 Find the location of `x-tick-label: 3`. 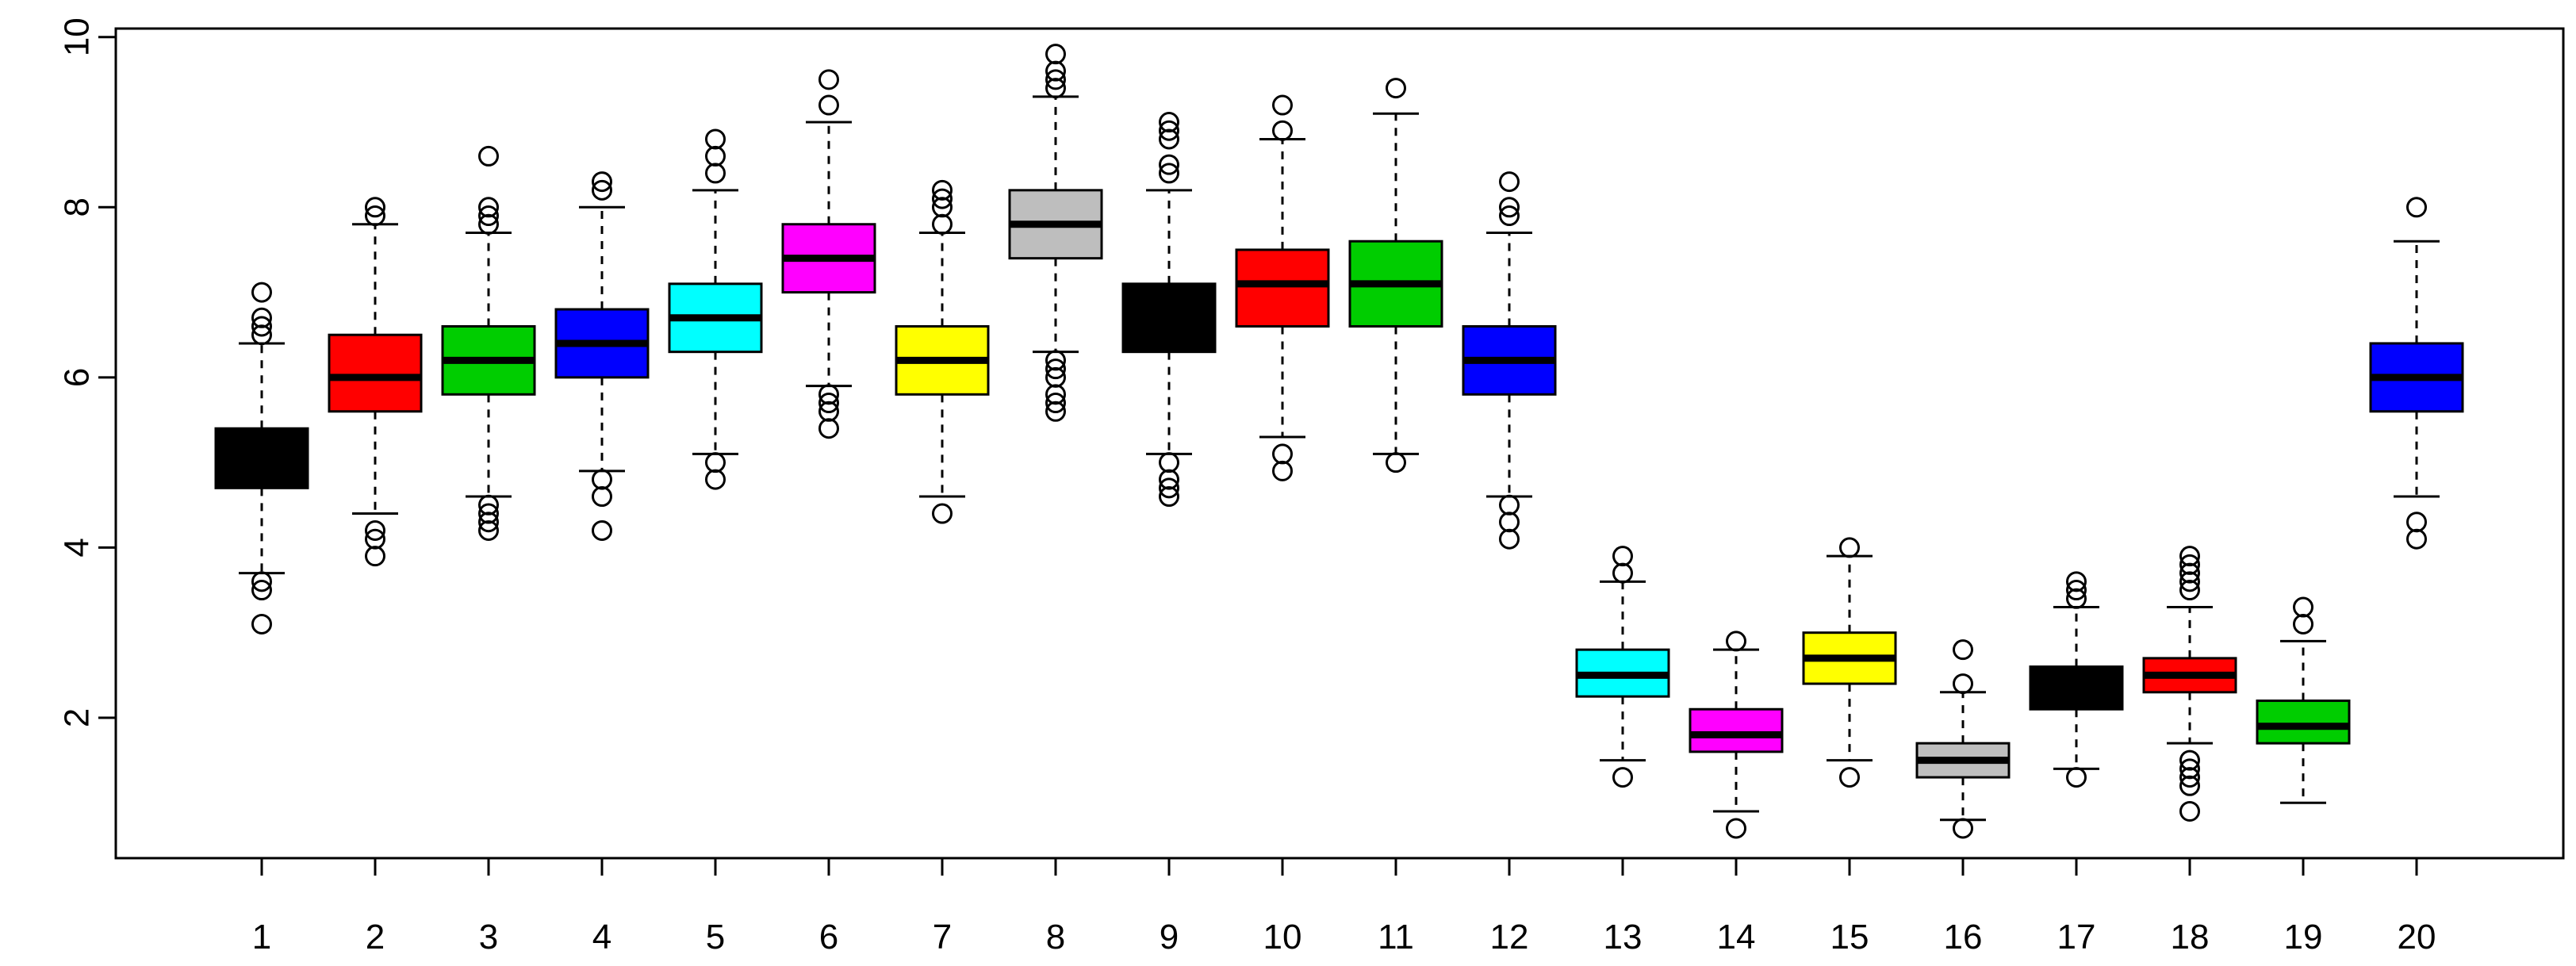

x-tick-label: 3 is located at coordinates (488, 937).